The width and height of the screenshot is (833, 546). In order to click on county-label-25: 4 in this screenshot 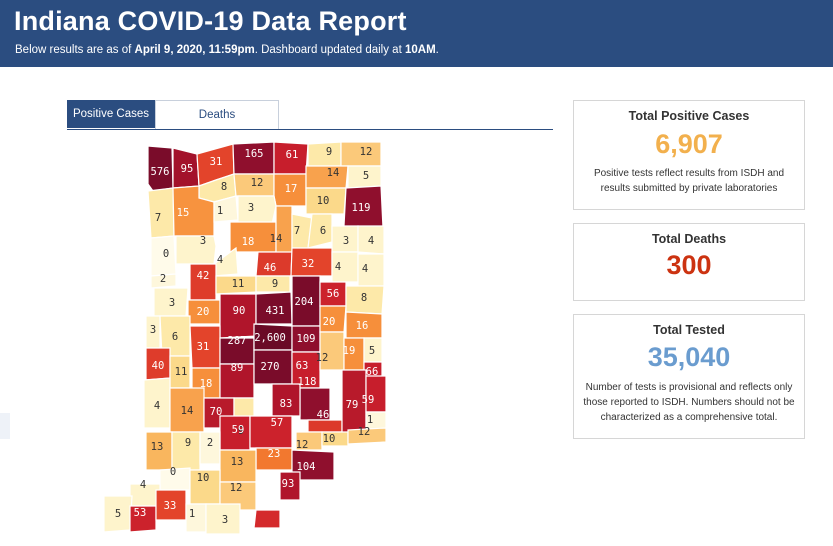, I will do `click(371, 241)`.